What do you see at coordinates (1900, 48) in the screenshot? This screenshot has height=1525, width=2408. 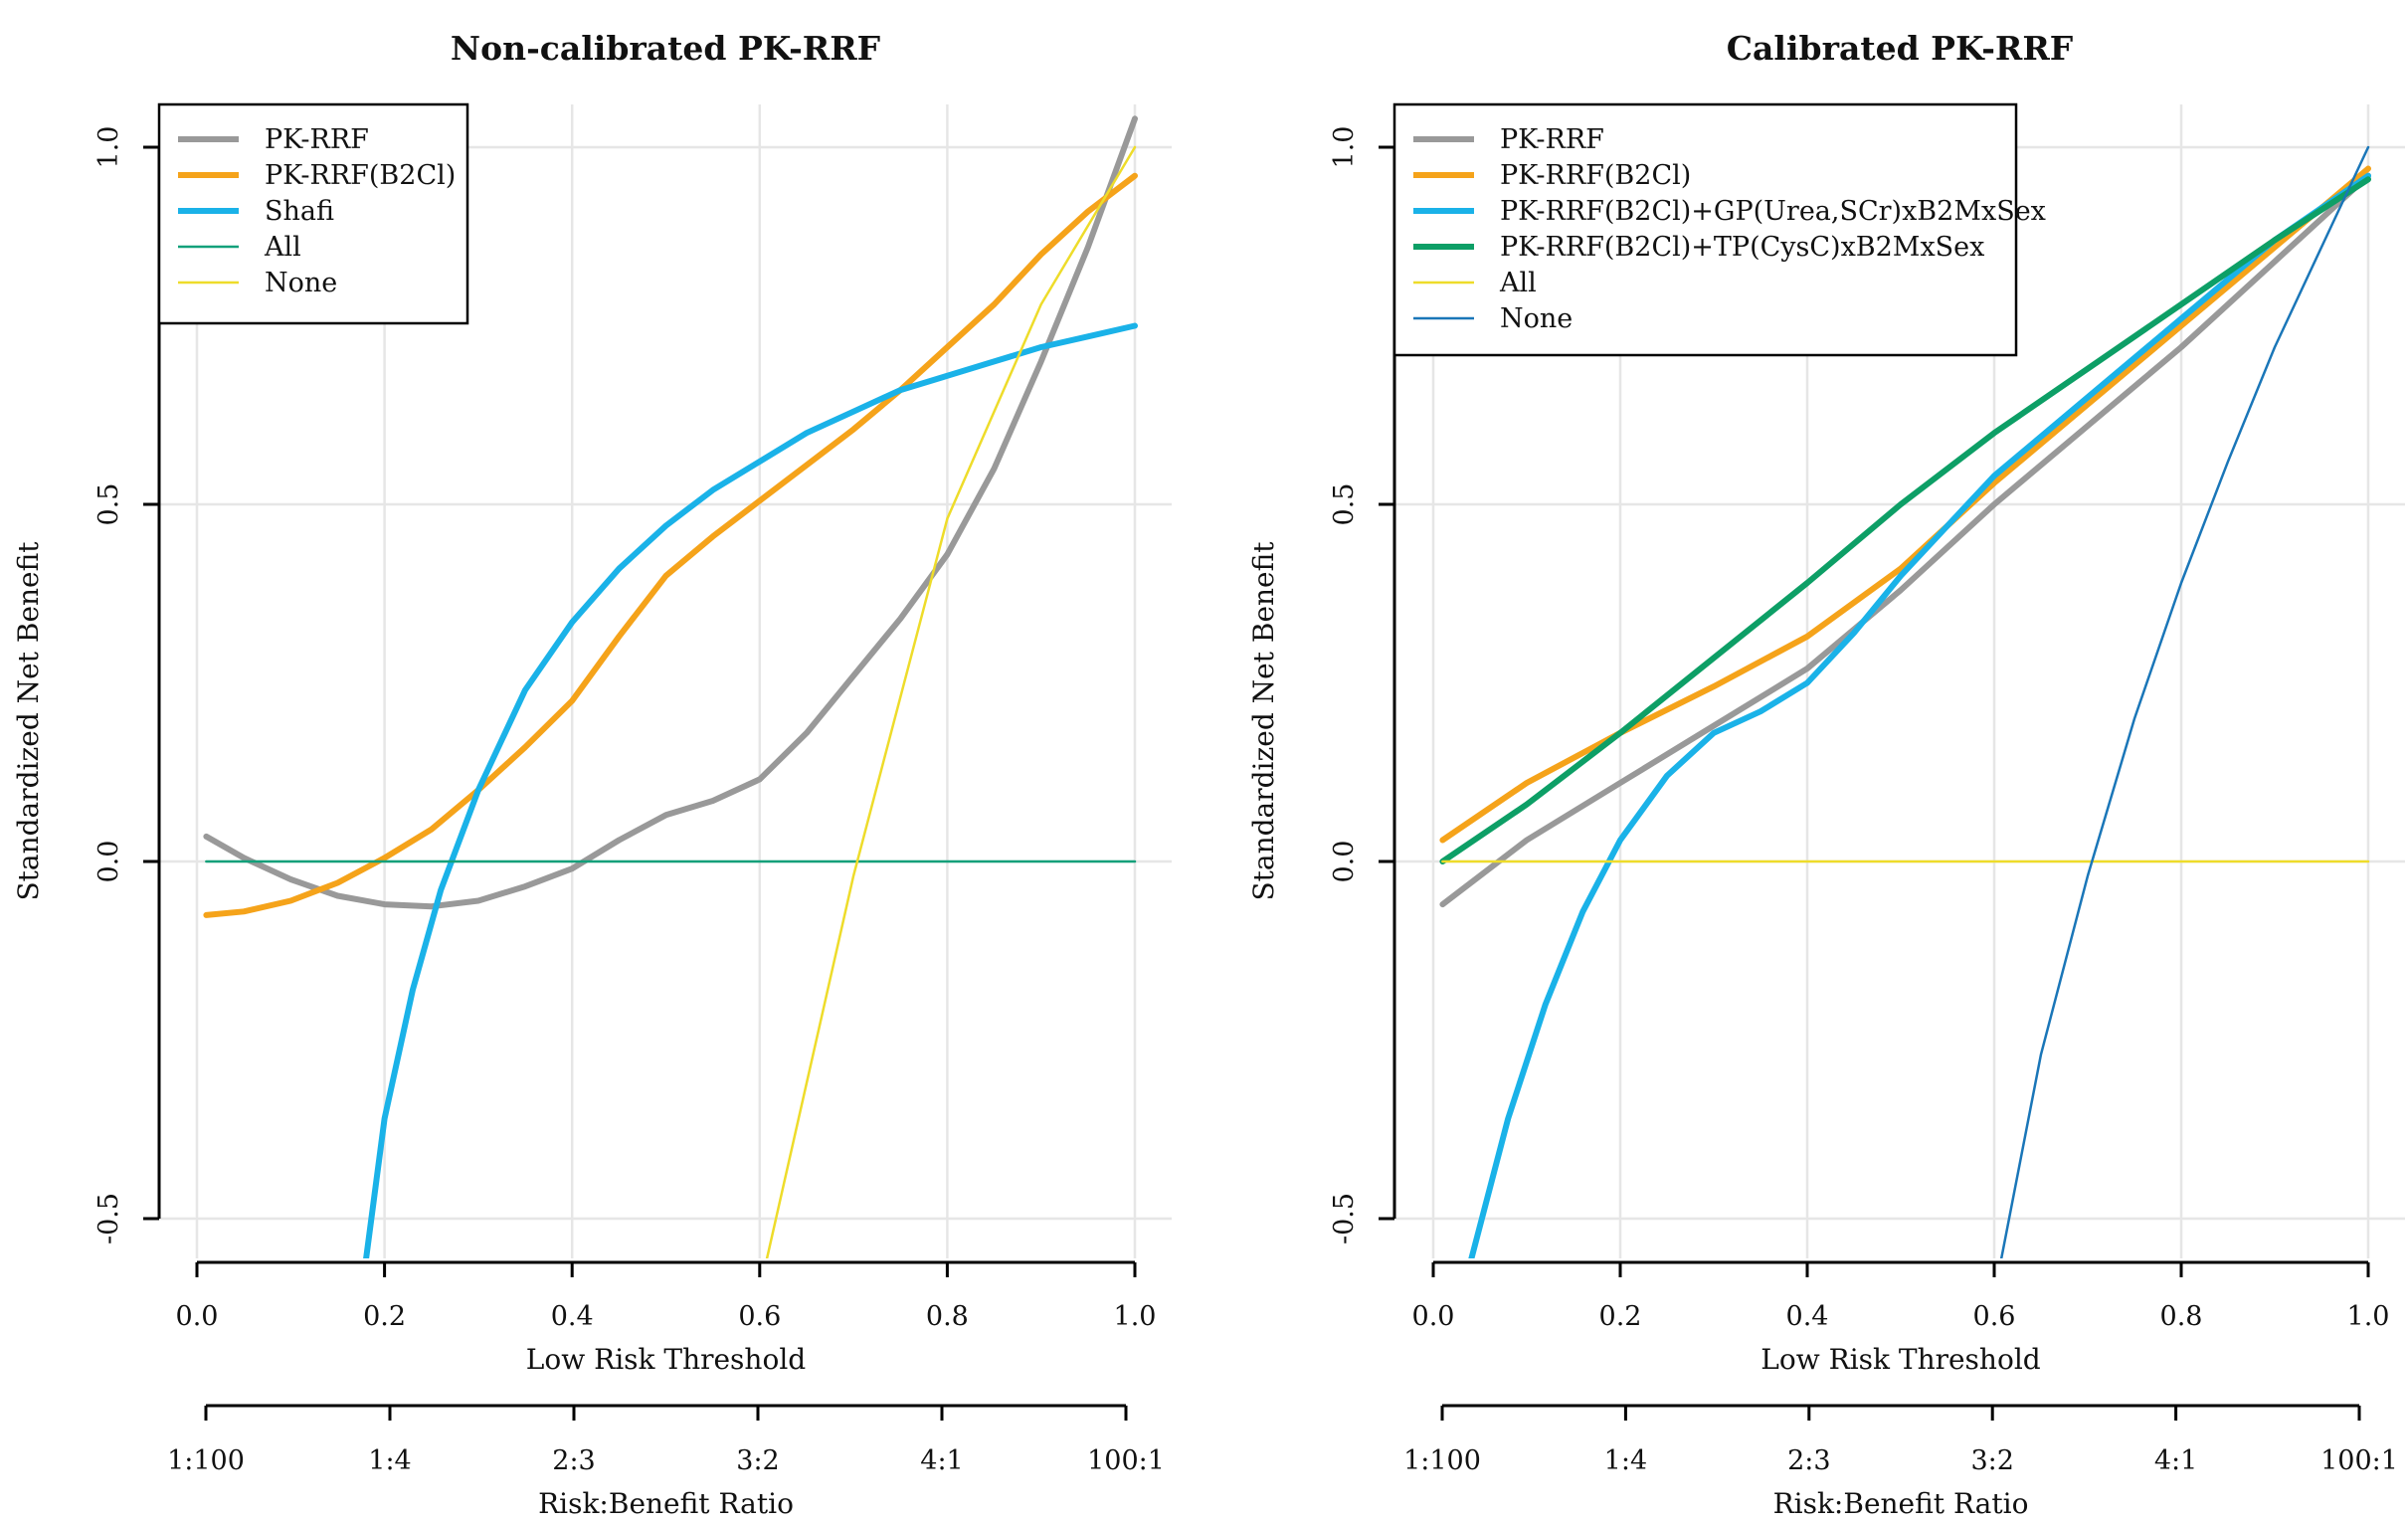 I see `chart-title: Calibrated PK-RRF` at bounding box center [1900, 48].